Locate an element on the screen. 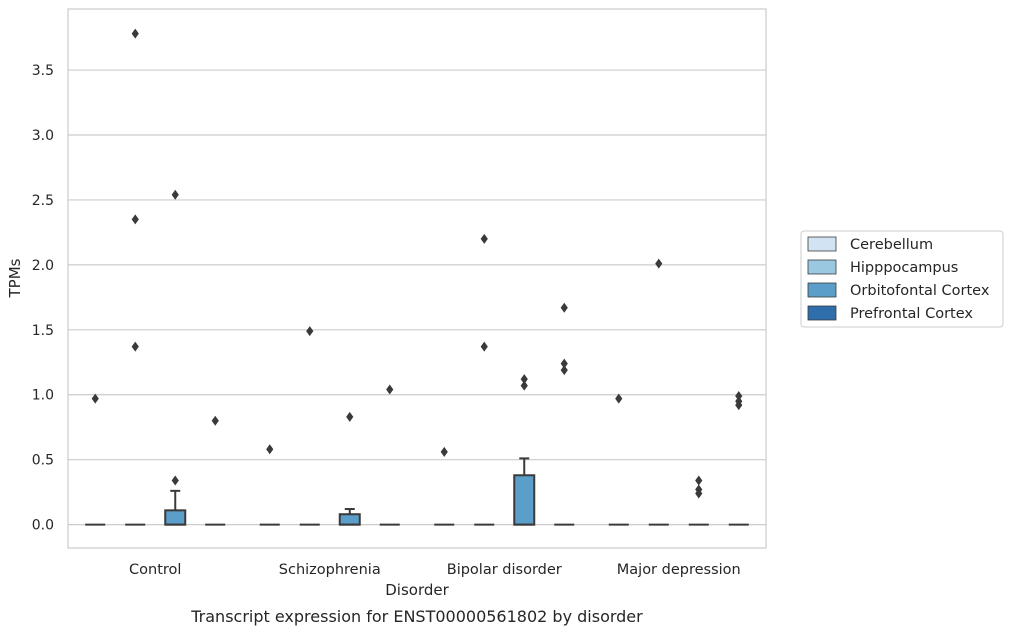 The image size is (1014, 634). y-tick-label: 2.5 is located at coordinates (43, 201).